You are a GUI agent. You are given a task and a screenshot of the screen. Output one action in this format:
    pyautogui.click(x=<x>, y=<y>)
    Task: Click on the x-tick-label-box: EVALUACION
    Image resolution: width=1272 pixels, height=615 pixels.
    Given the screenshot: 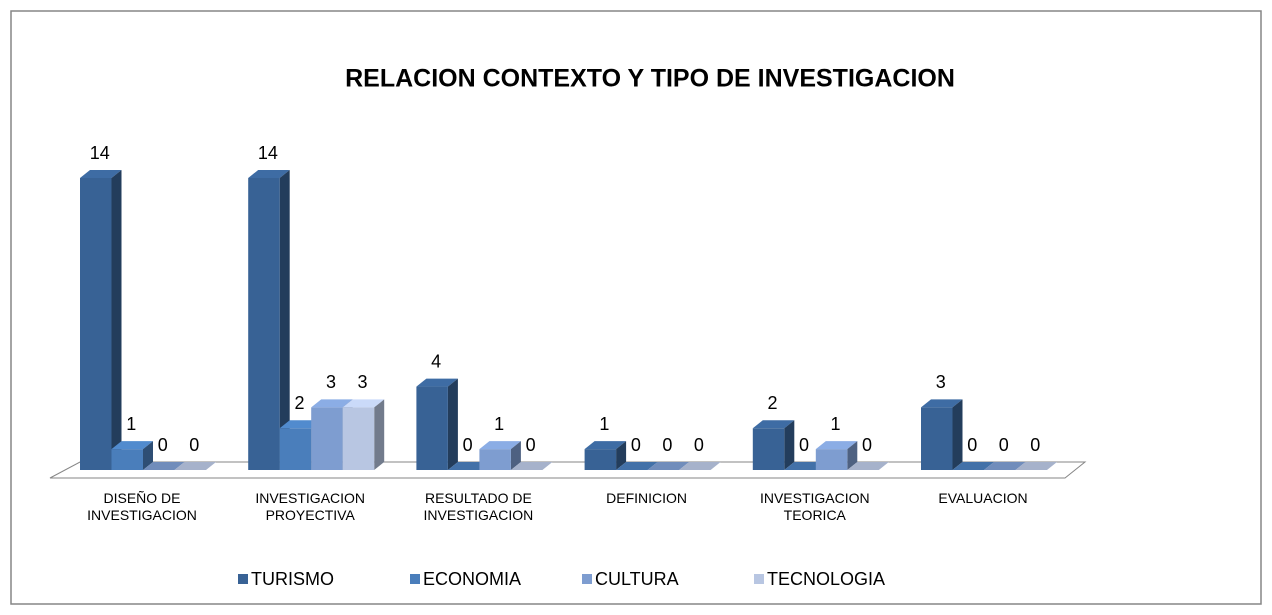 What is the action you would take?
    pyautogui.click(x=983, y=498)
    